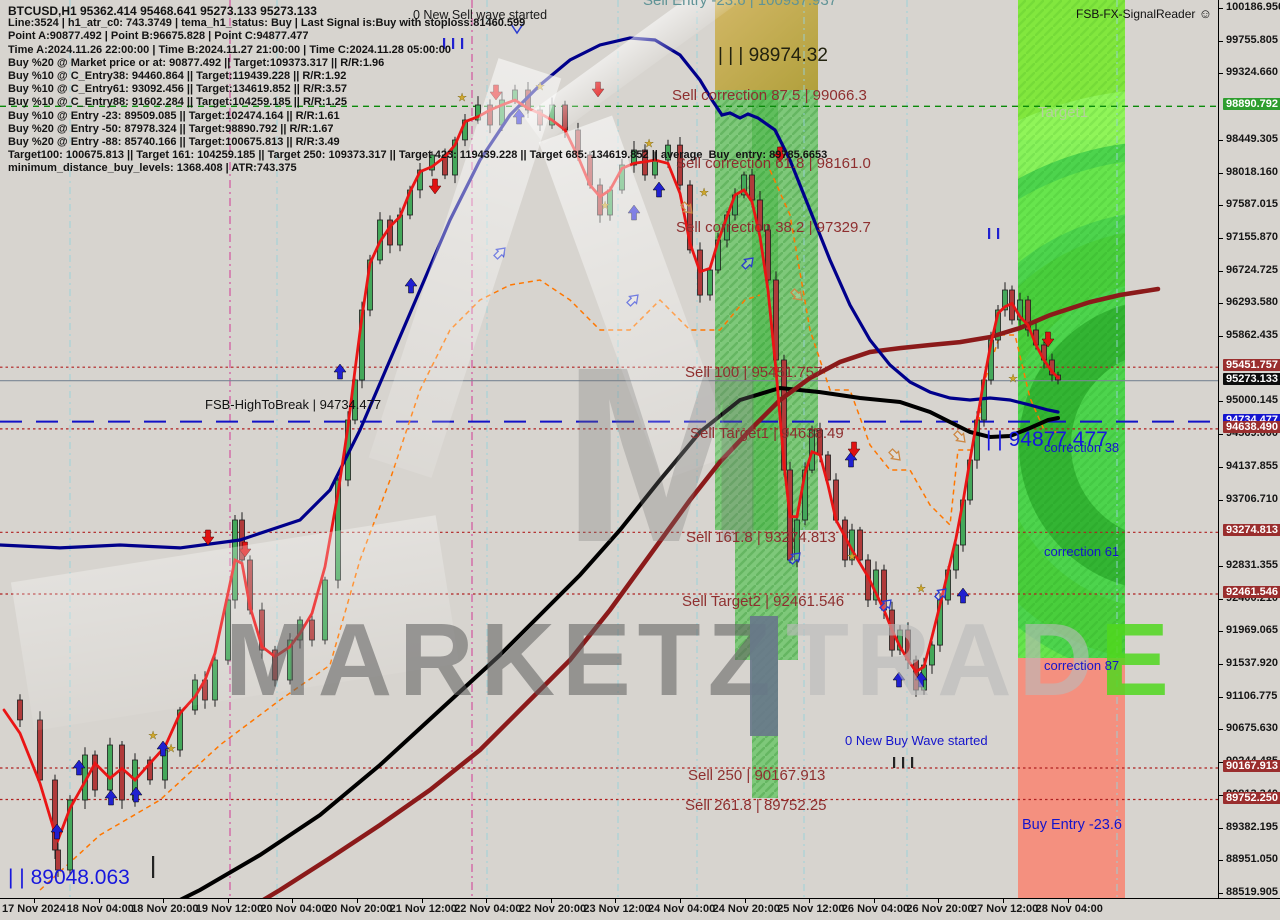 The height and width of the screenshot is (920, 1280). Describe the element at coordinates (756, 805) in the screenshot. I see `sell-261-label: Sell 261.8 | 89752.25` at that location.